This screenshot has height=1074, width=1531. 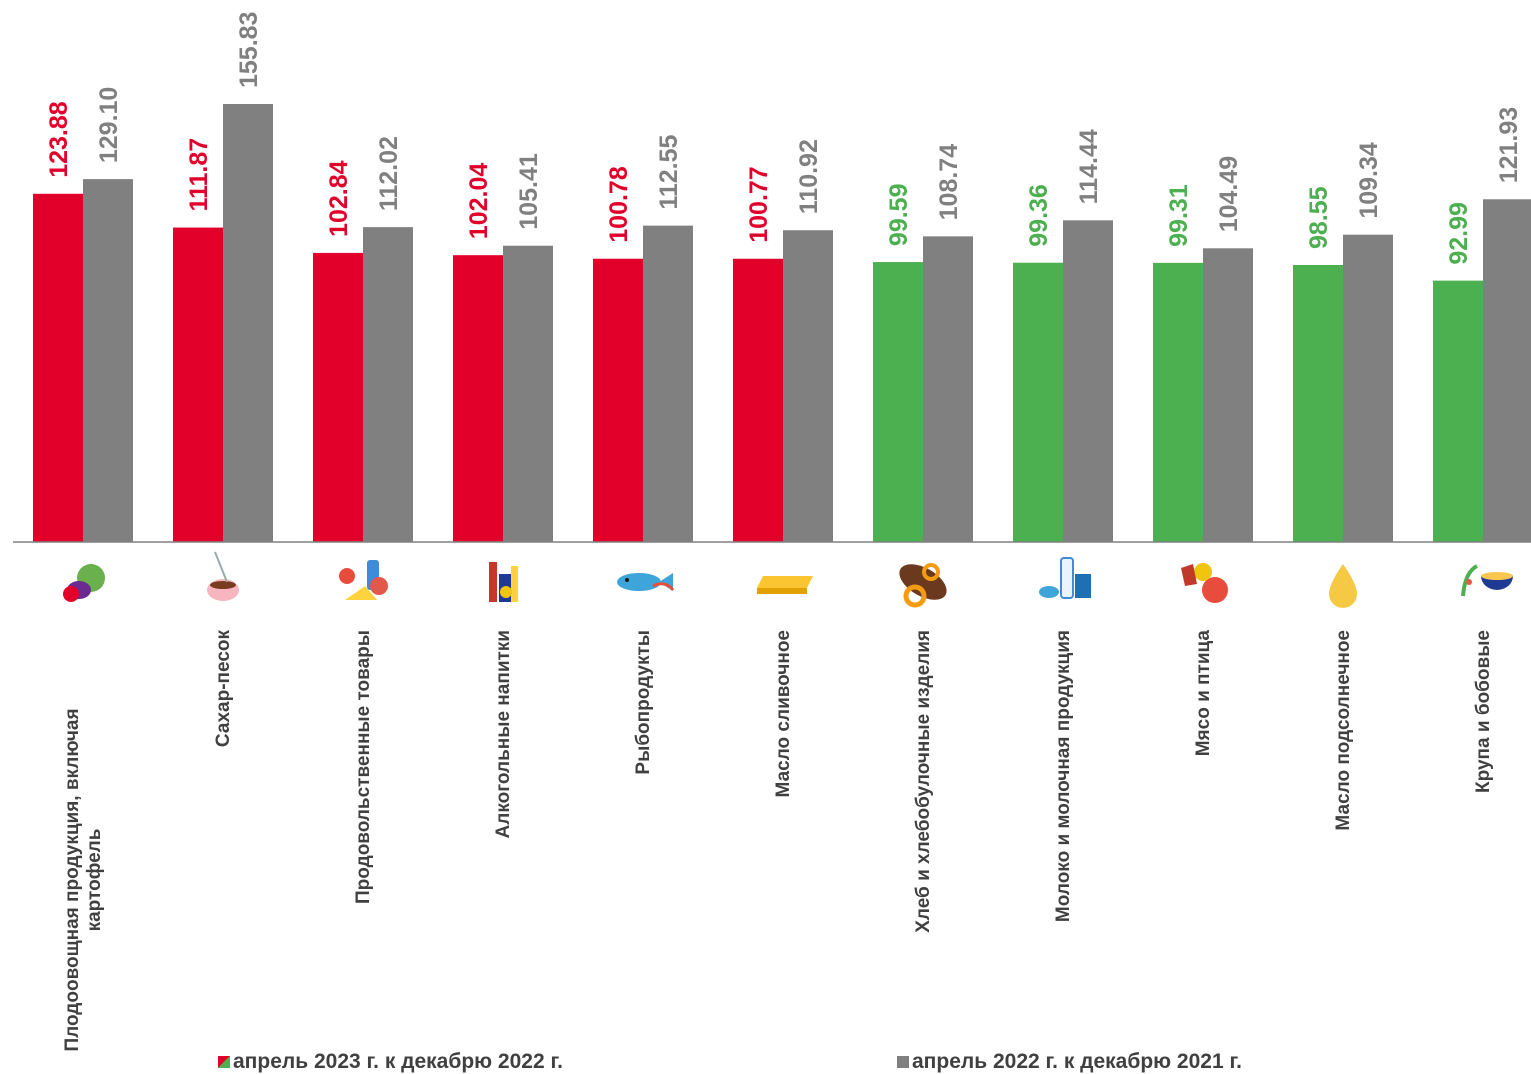 What do you see at coordinates (783, 713) in the screenshot?
I see `category-label-5: Масло сливочное` at bounding box center [783, 713].